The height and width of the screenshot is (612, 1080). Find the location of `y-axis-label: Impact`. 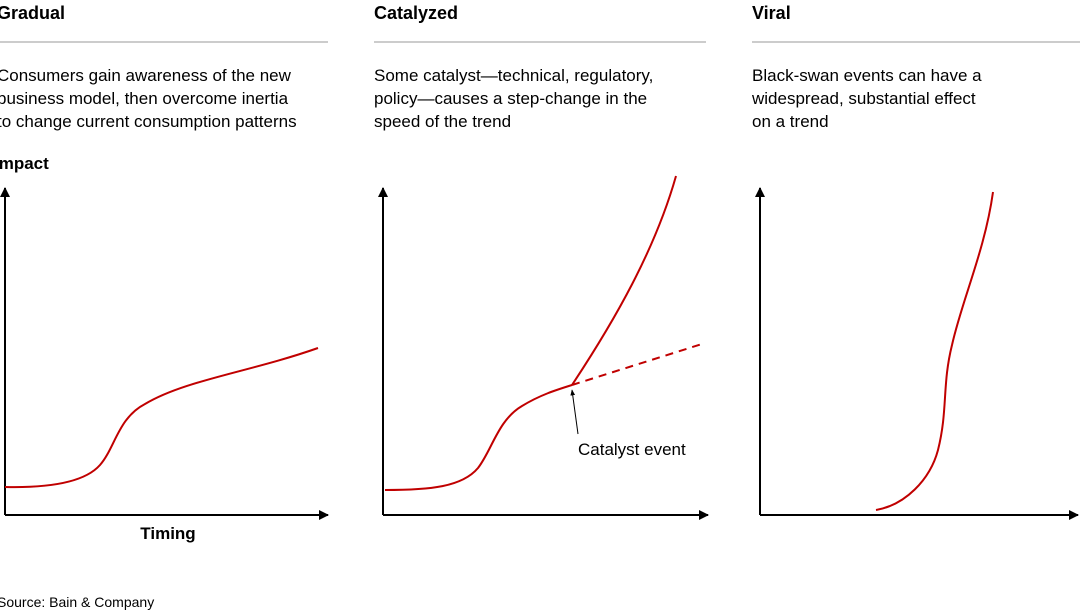

y-axis-label: Impact is located at coordinates (24, 163).